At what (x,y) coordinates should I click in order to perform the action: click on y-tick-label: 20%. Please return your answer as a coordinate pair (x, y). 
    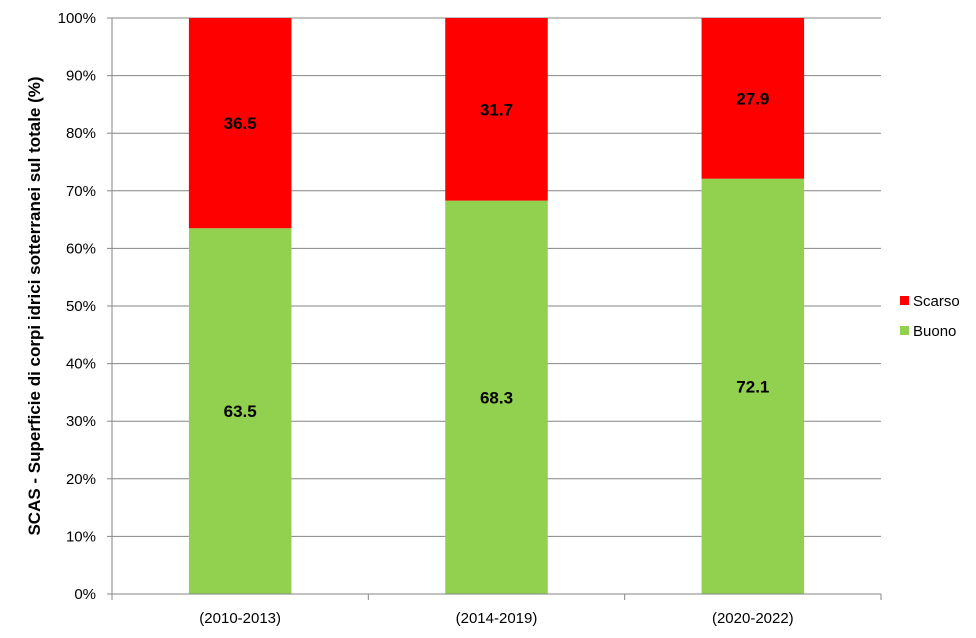
    Looking at the image, I should click on (81, 479).